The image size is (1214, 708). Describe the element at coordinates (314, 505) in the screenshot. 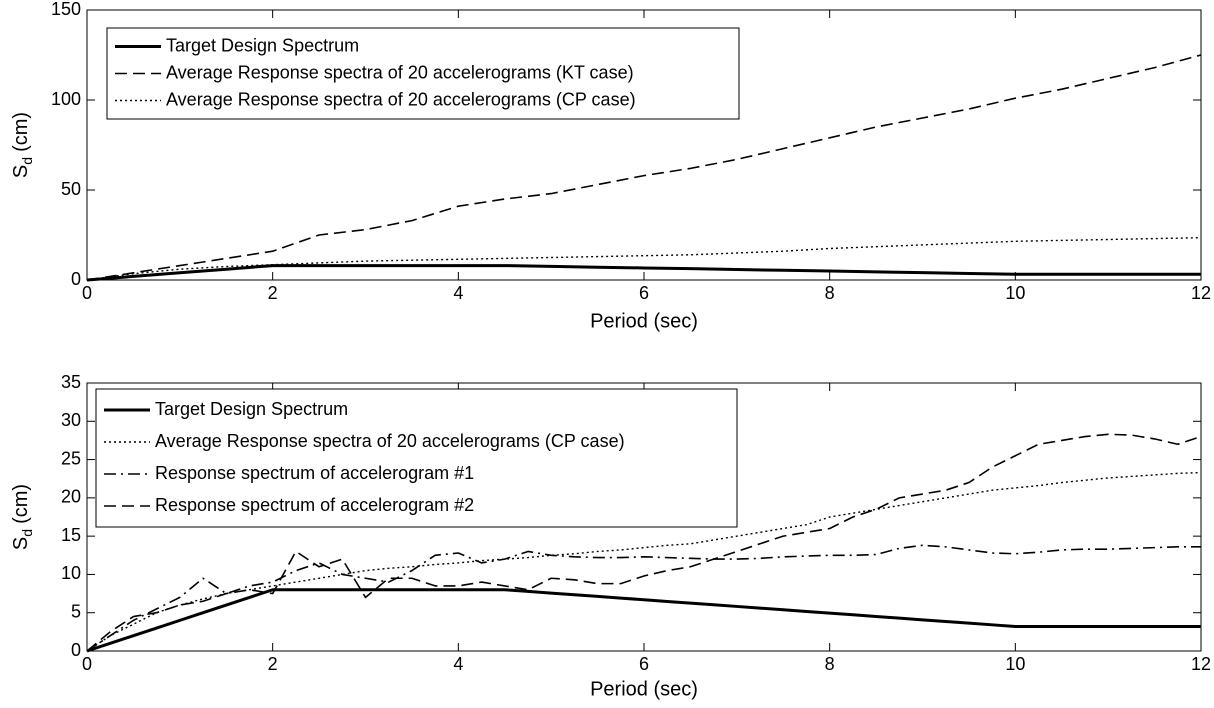

I see `legend-label: Response spectrum of accelerogram #2` at that location.